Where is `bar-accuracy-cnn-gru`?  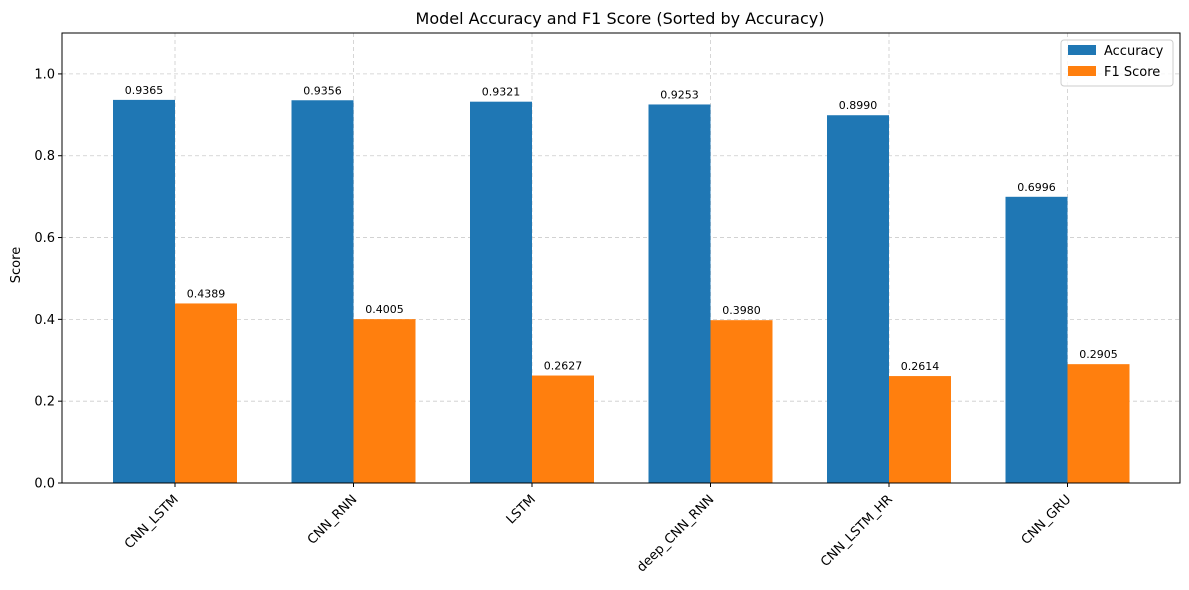 bar-accuracy-cnn-gru is located at coordinates (1036, 340).